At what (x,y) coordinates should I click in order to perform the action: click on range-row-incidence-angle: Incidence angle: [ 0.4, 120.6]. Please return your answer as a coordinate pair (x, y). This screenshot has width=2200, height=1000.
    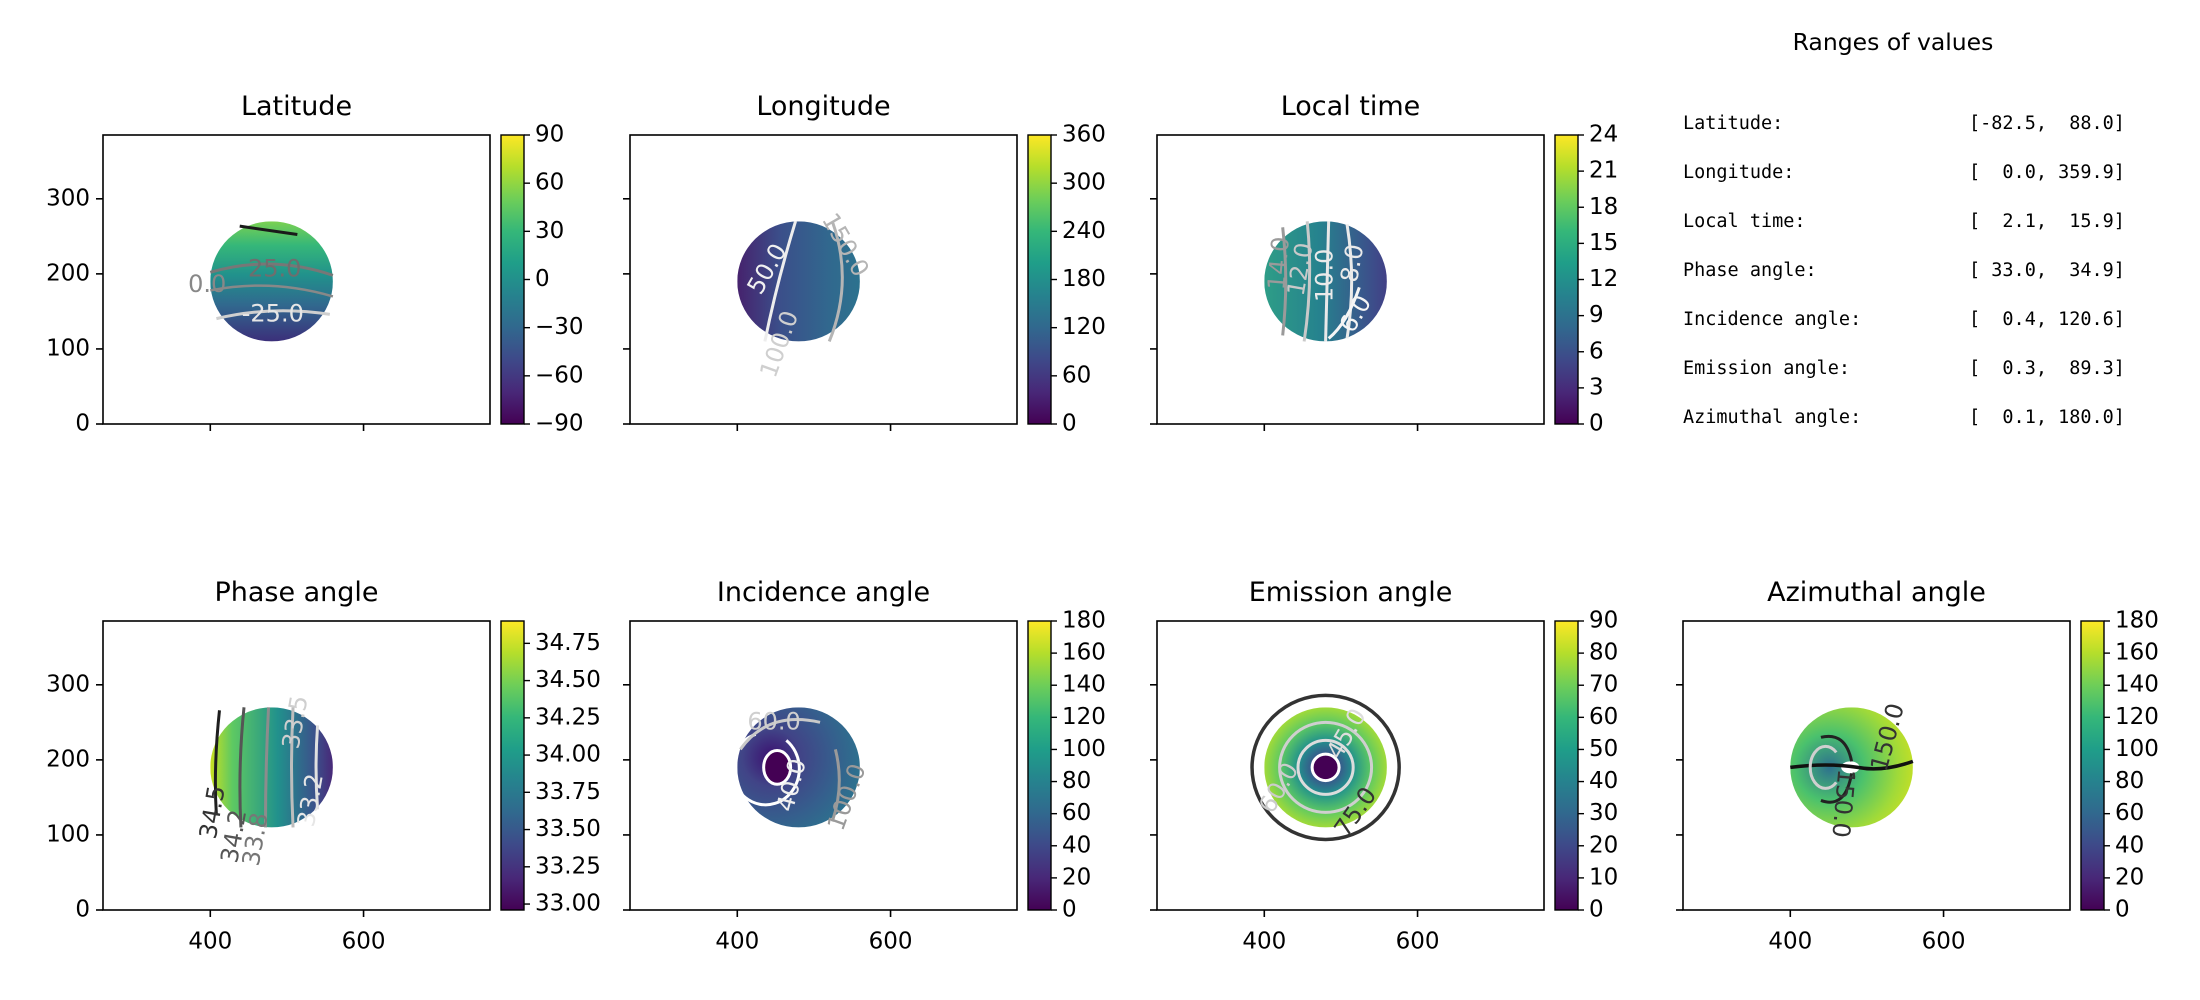
    Looking at the image, I should click on (1933, 324).